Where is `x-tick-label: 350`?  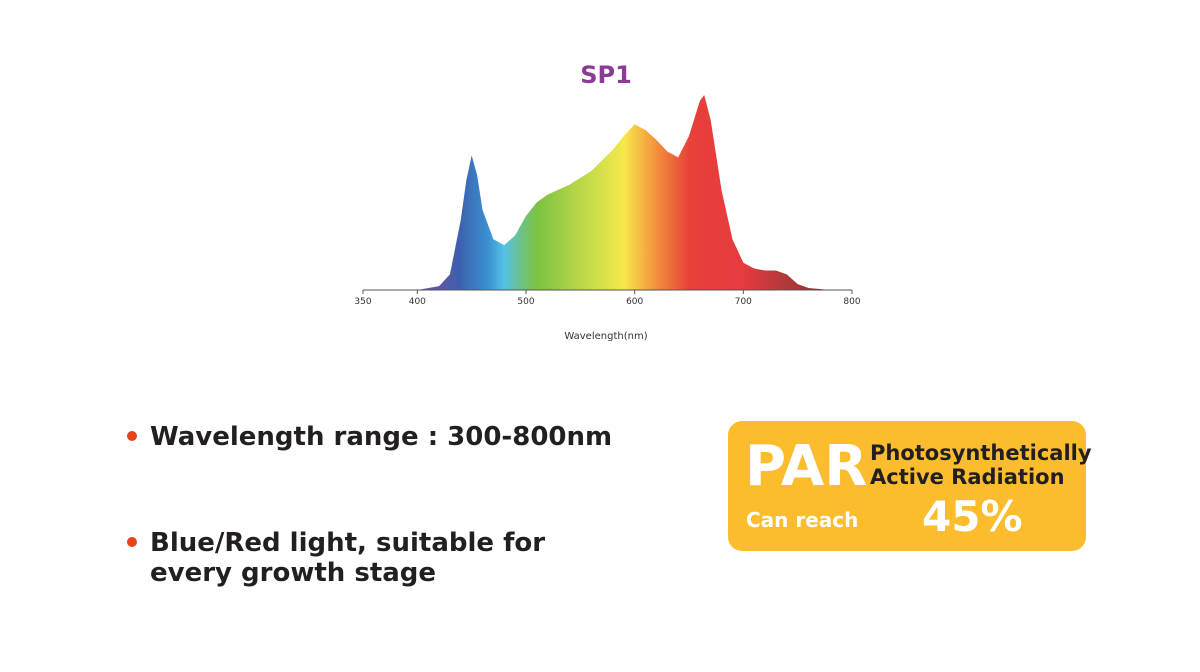
x-tick-label: 350 is located at coordinates (362, 302).